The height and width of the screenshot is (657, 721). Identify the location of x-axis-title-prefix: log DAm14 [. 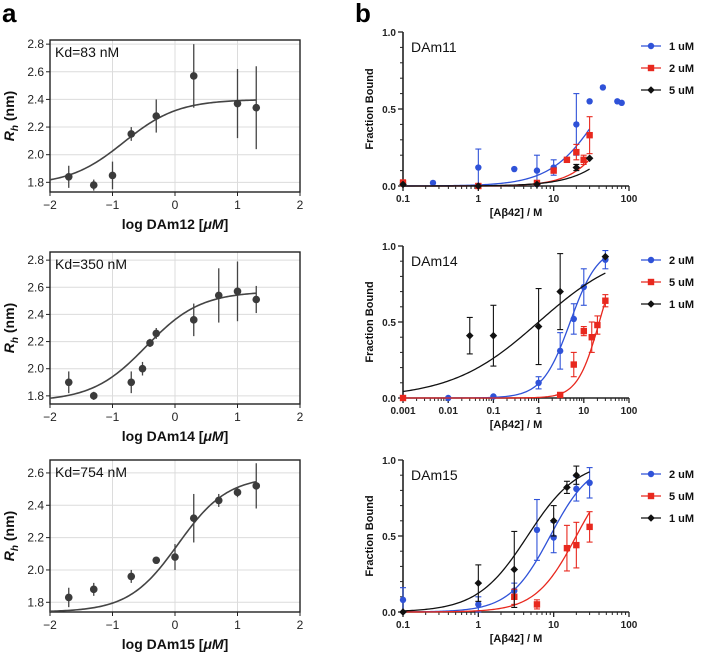
(163, 436).